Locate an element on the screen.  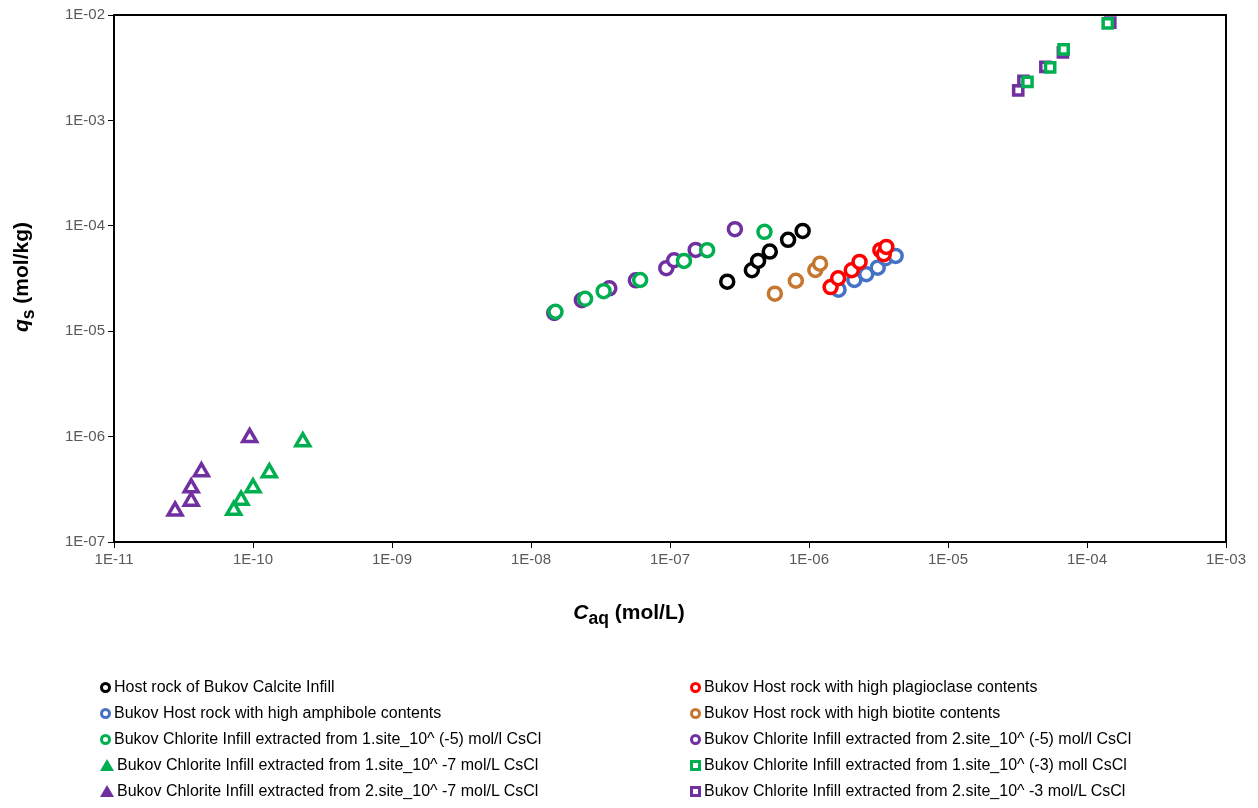
legend-label: Bukov Chlorite Infill extracted from 1.site_10^ (-3) moll CsCl is located at coordinates (915, 765).